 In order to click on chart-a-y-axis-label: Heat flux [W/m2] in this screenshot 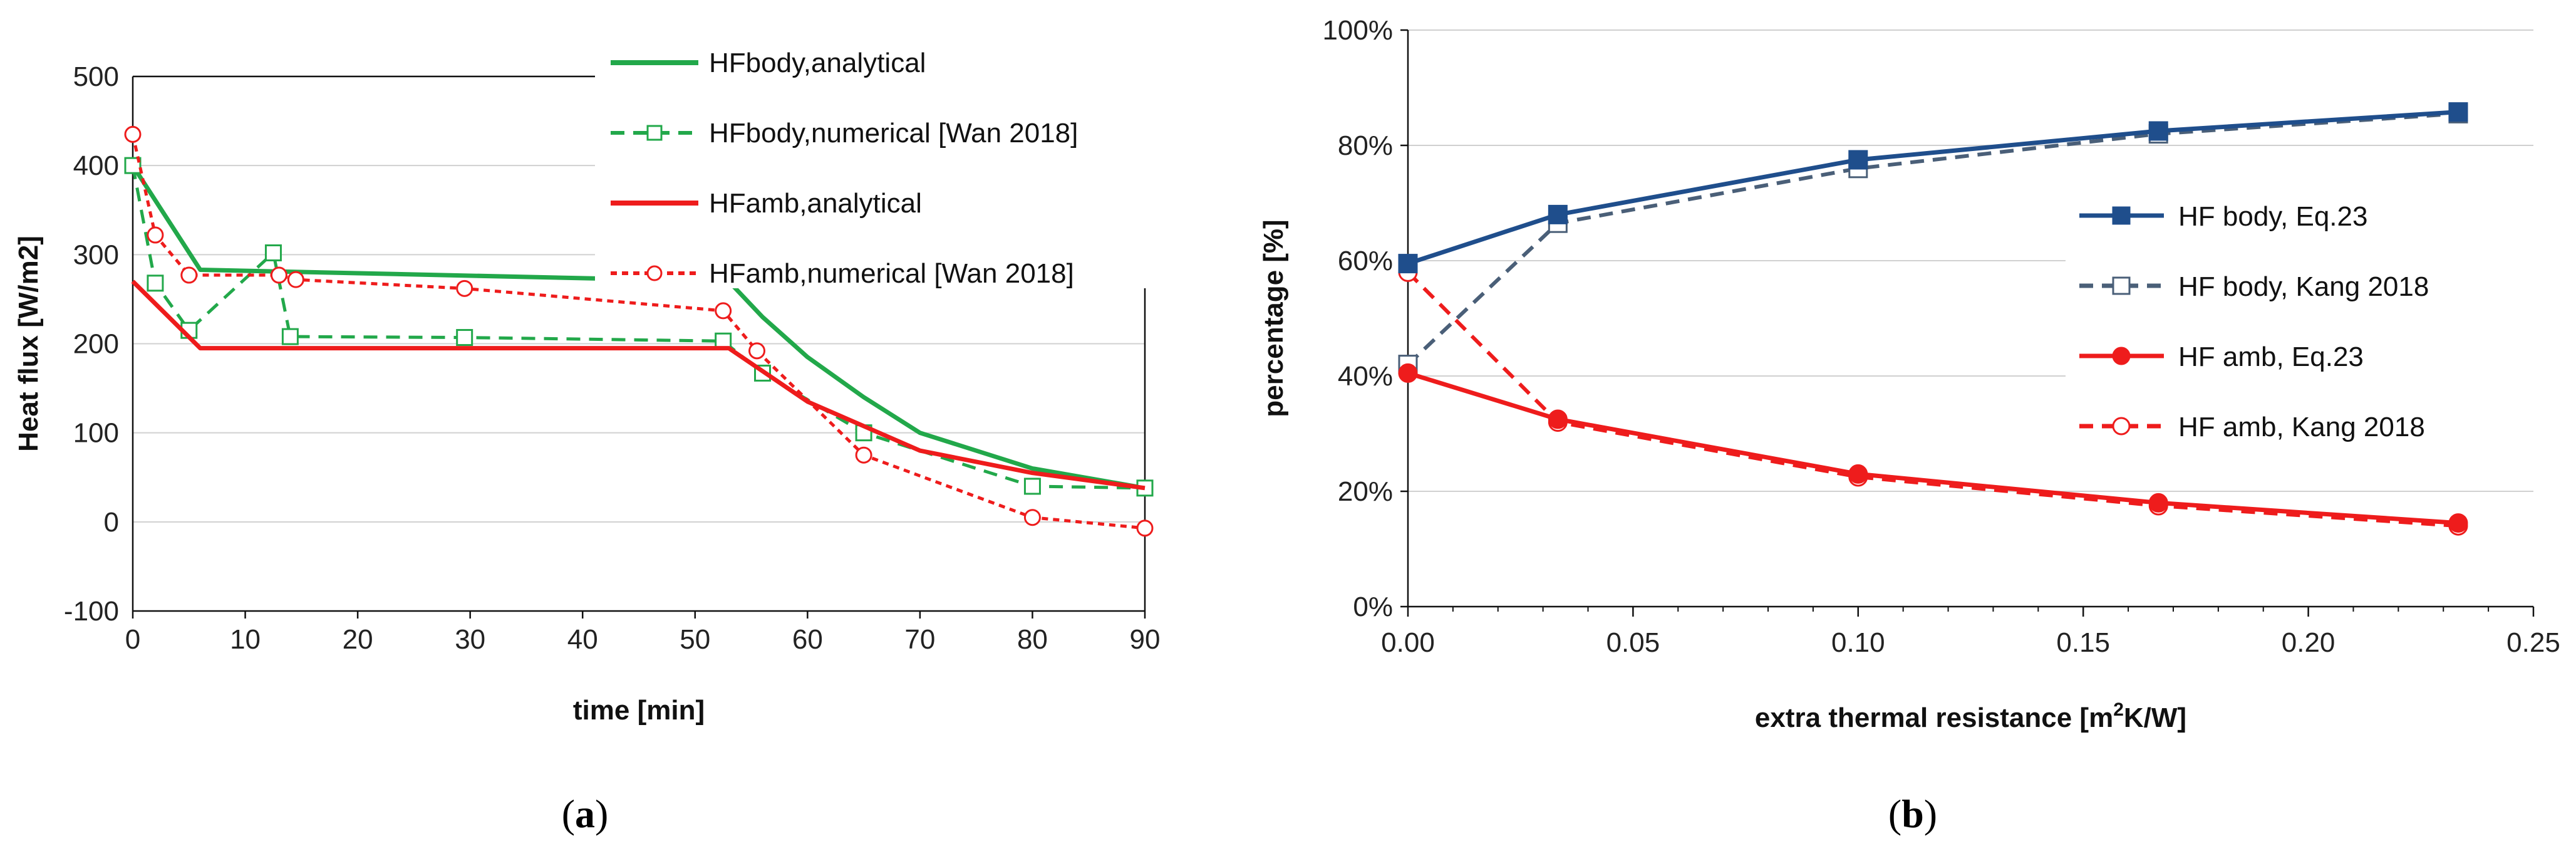, I will do `click(28, 344)`.